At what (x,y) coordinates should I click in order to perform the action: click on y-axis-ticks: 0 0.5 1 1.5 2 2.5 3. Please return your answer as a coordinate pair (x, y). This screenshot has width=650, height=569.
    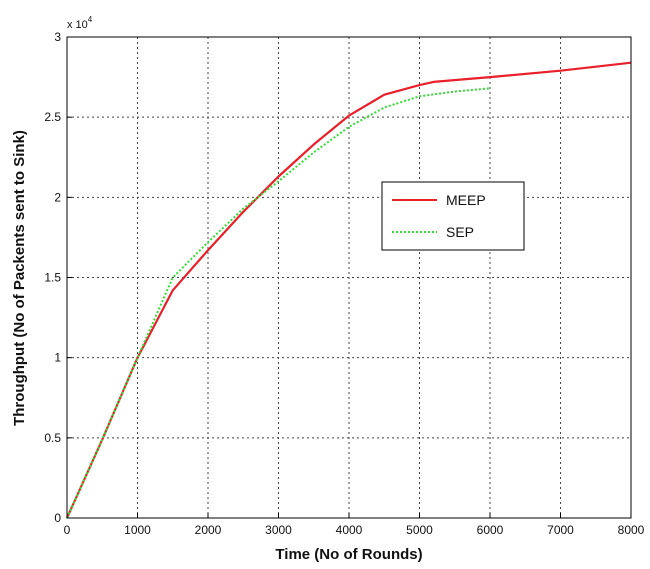
    Looking at the image, I should click on (58, 277).